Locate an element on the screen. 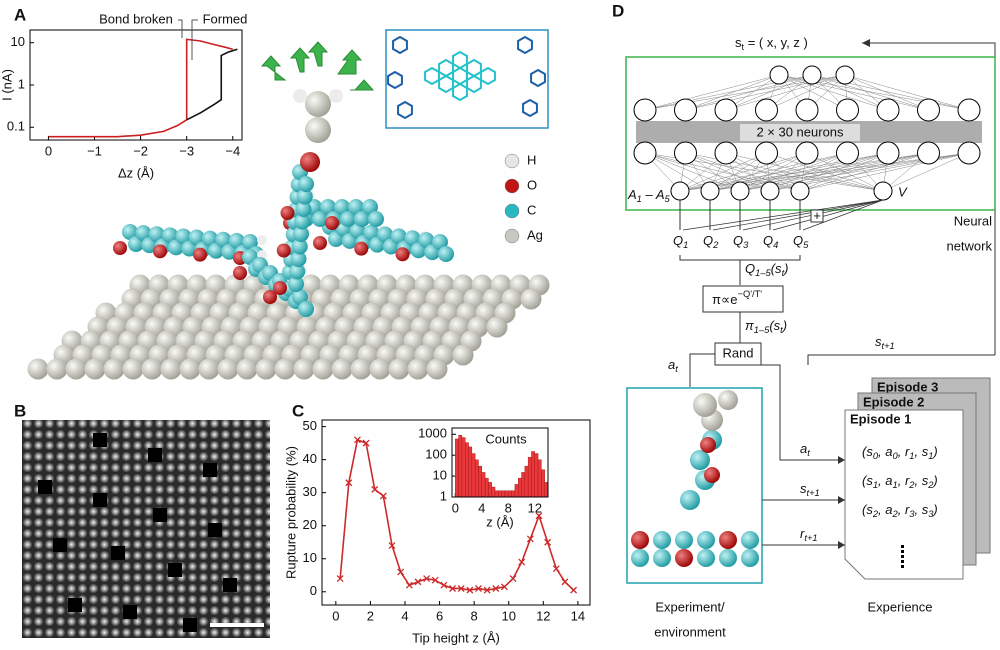 This screenshot has height=650, width=1000. inset-title: Counts is located at coordinates (506, 438).